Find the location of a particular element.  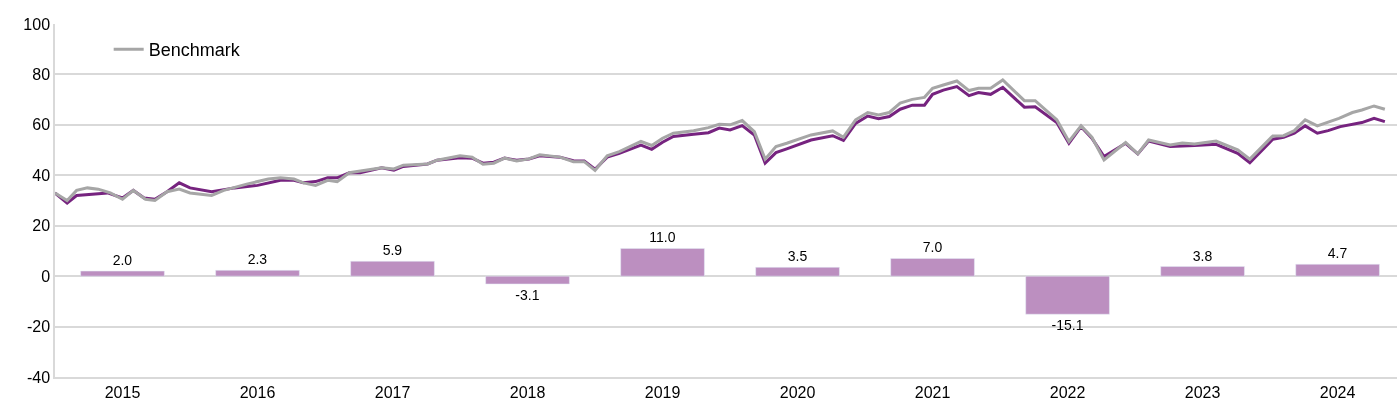

x-tick-label: 2017 is located at coordinates (392, 392).